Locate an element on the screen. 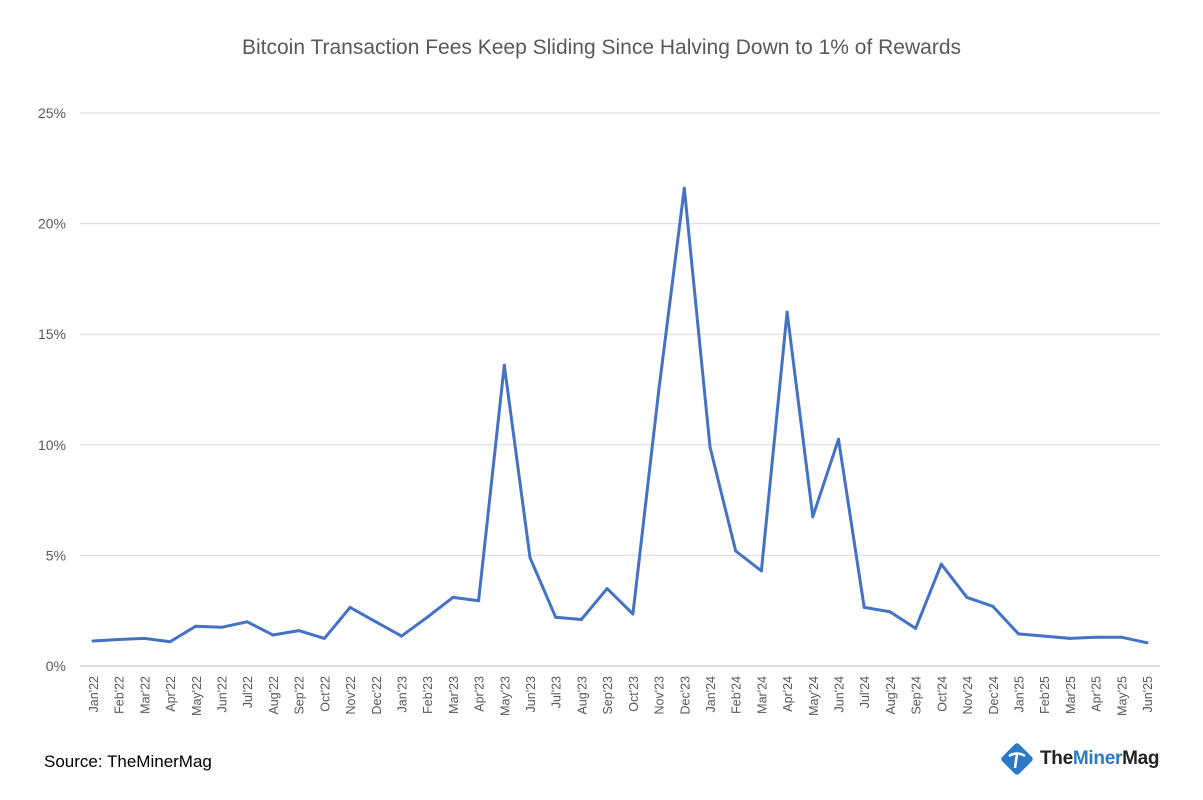 This screenshot has width=1203, height=800. x-tick-label: Feb'23 is located at coordinates (428, 695).